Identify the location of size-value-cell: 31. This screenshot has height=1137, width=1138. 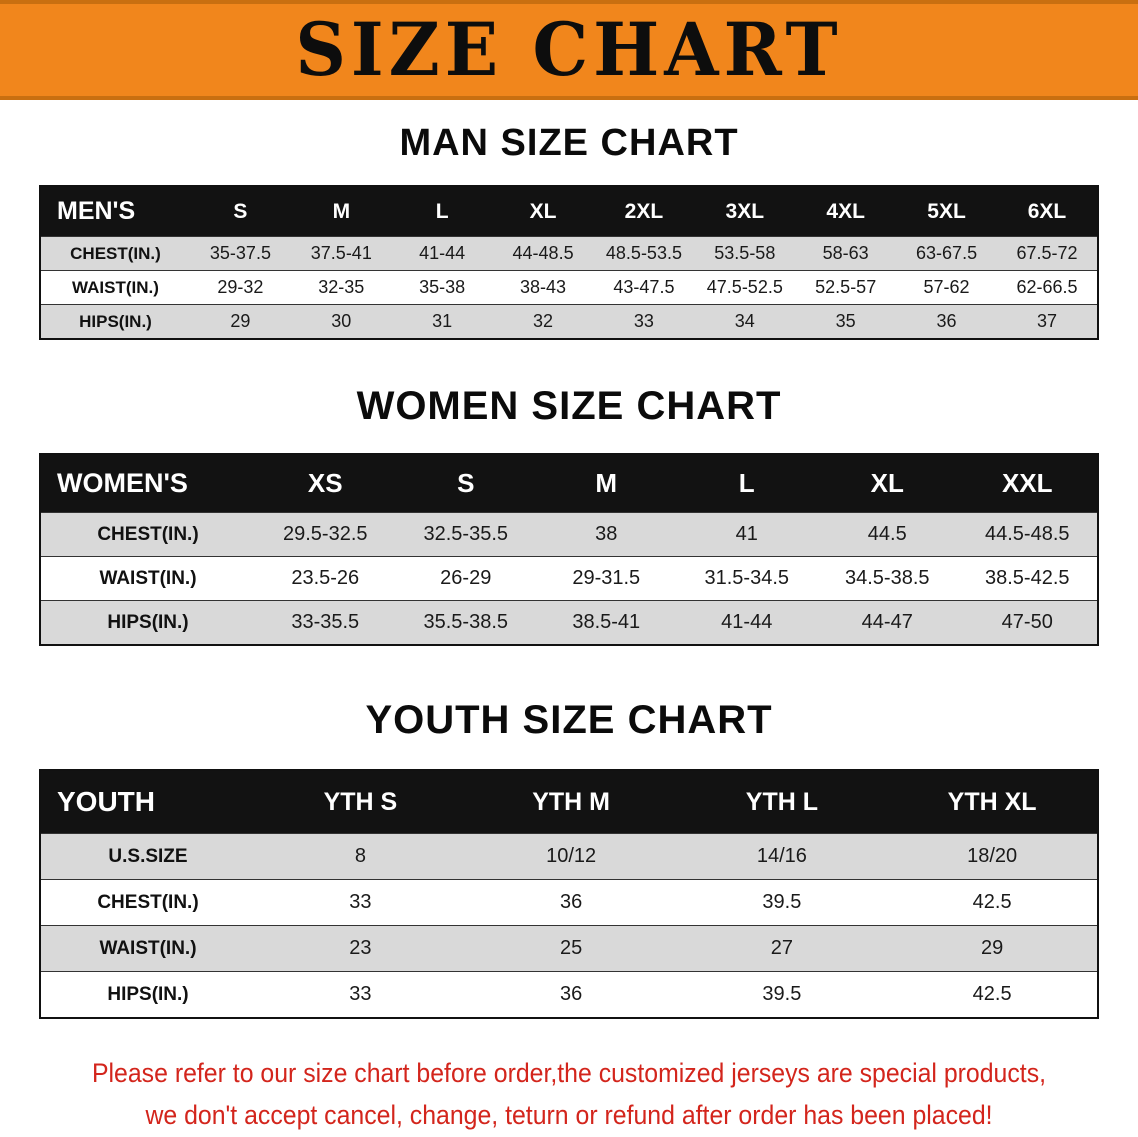
(442, 321).